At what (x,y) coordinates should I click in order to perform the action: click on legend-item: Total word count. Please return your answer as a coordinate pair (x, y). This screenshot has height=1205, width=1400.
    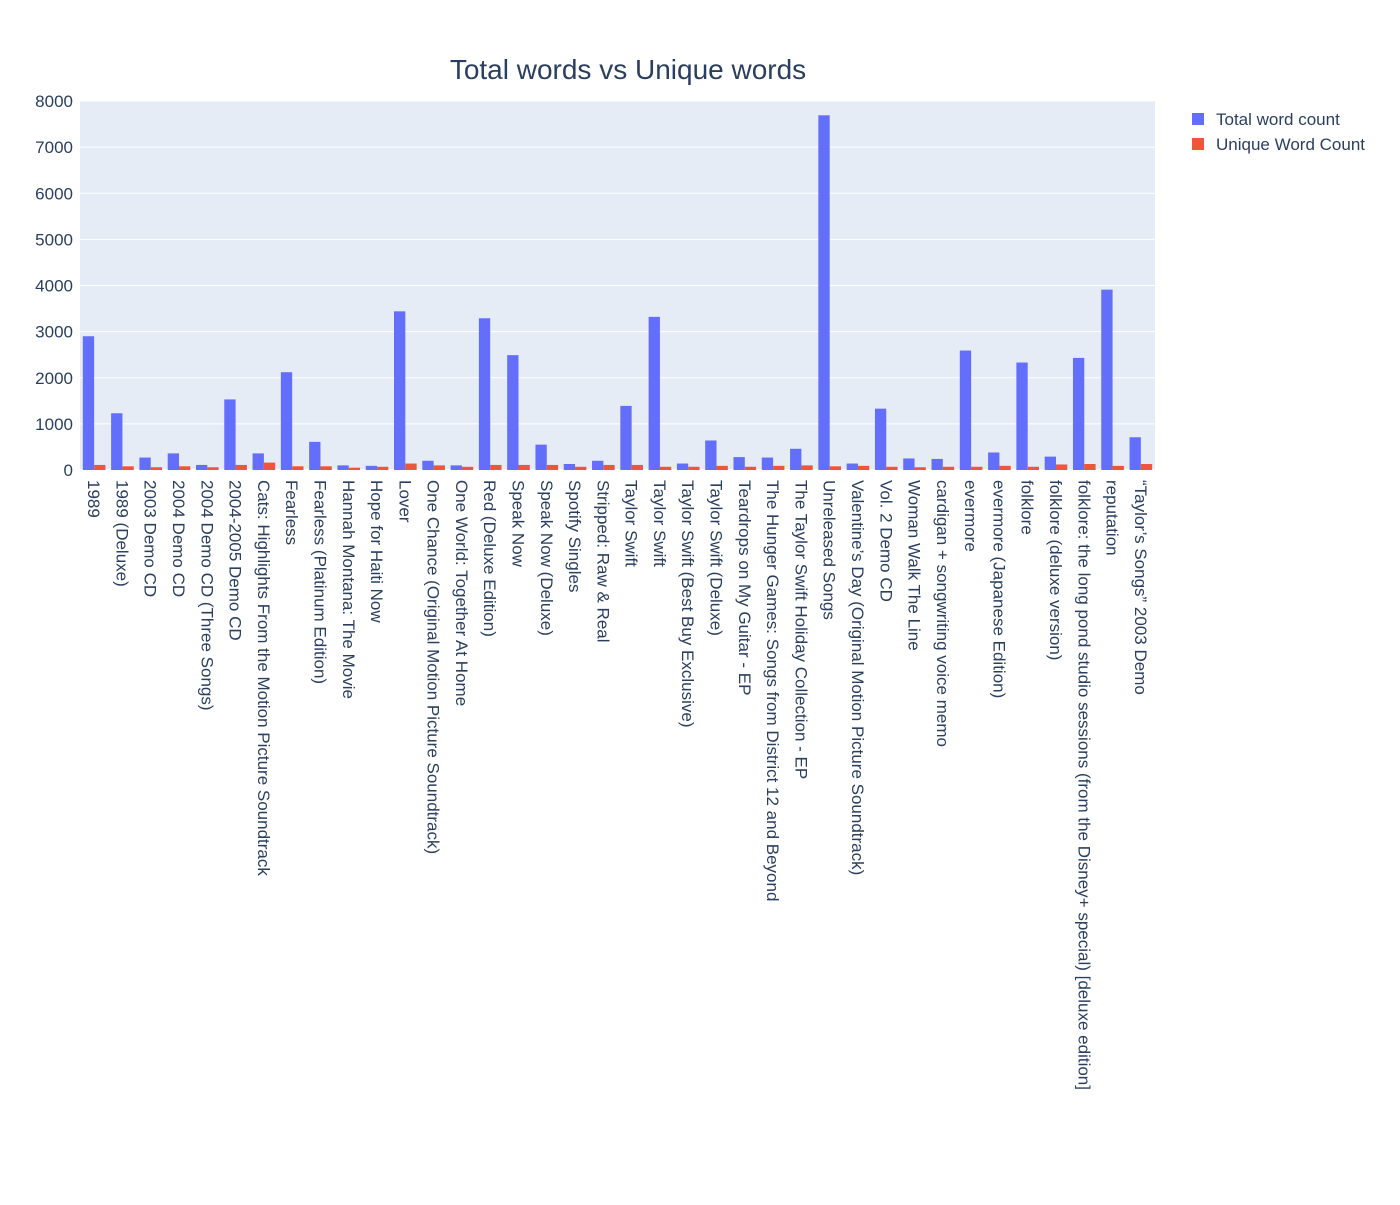
    Looking at the image, I should click on (1266, 119).